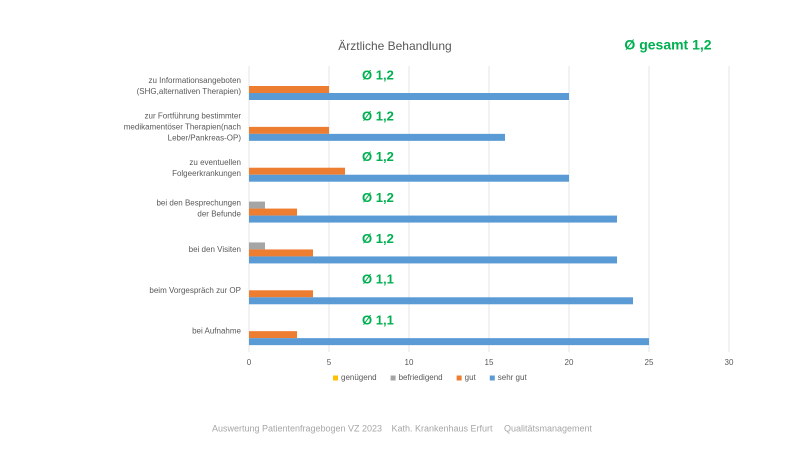  Describe the element at coordinates (394, 46) in the screenshot. I see `chart-title: Ärztliche Behandlung` at that location.